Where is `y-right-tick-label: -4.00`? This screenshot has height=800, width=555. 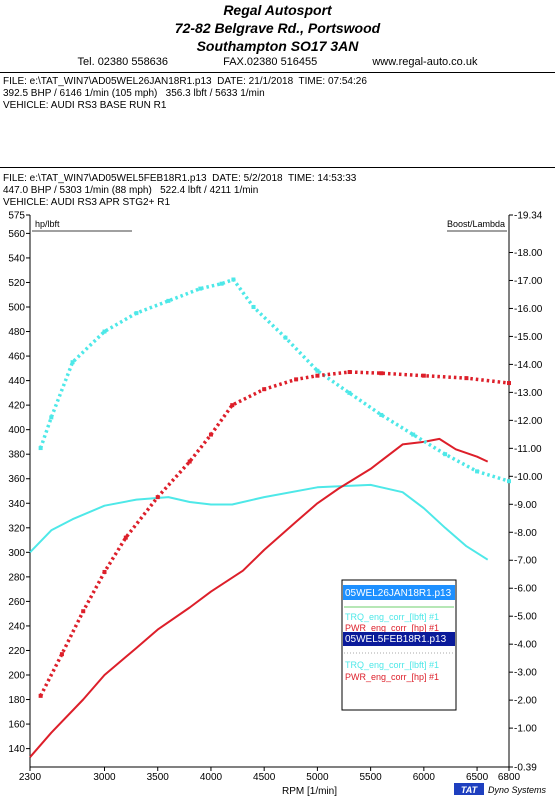
y-right-tick-label: -4.00 is located at coordinates (525, 645).